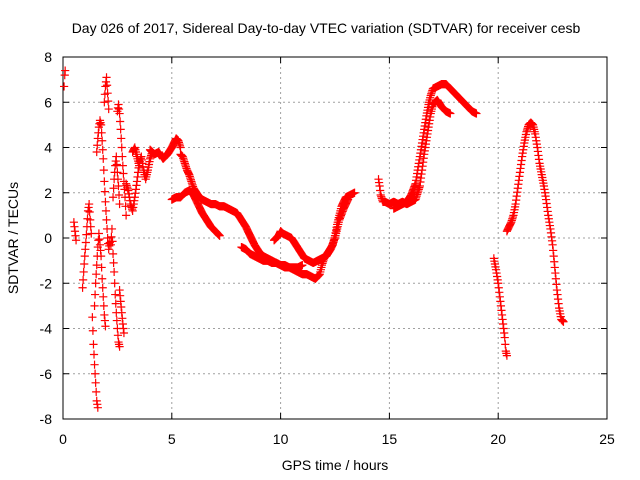 This screenshot has width=640, height=480. What do you see at coordinates (390, 439) in the screenshot?
I see `x-tick-label: 15` at bounding box center [390, 439].